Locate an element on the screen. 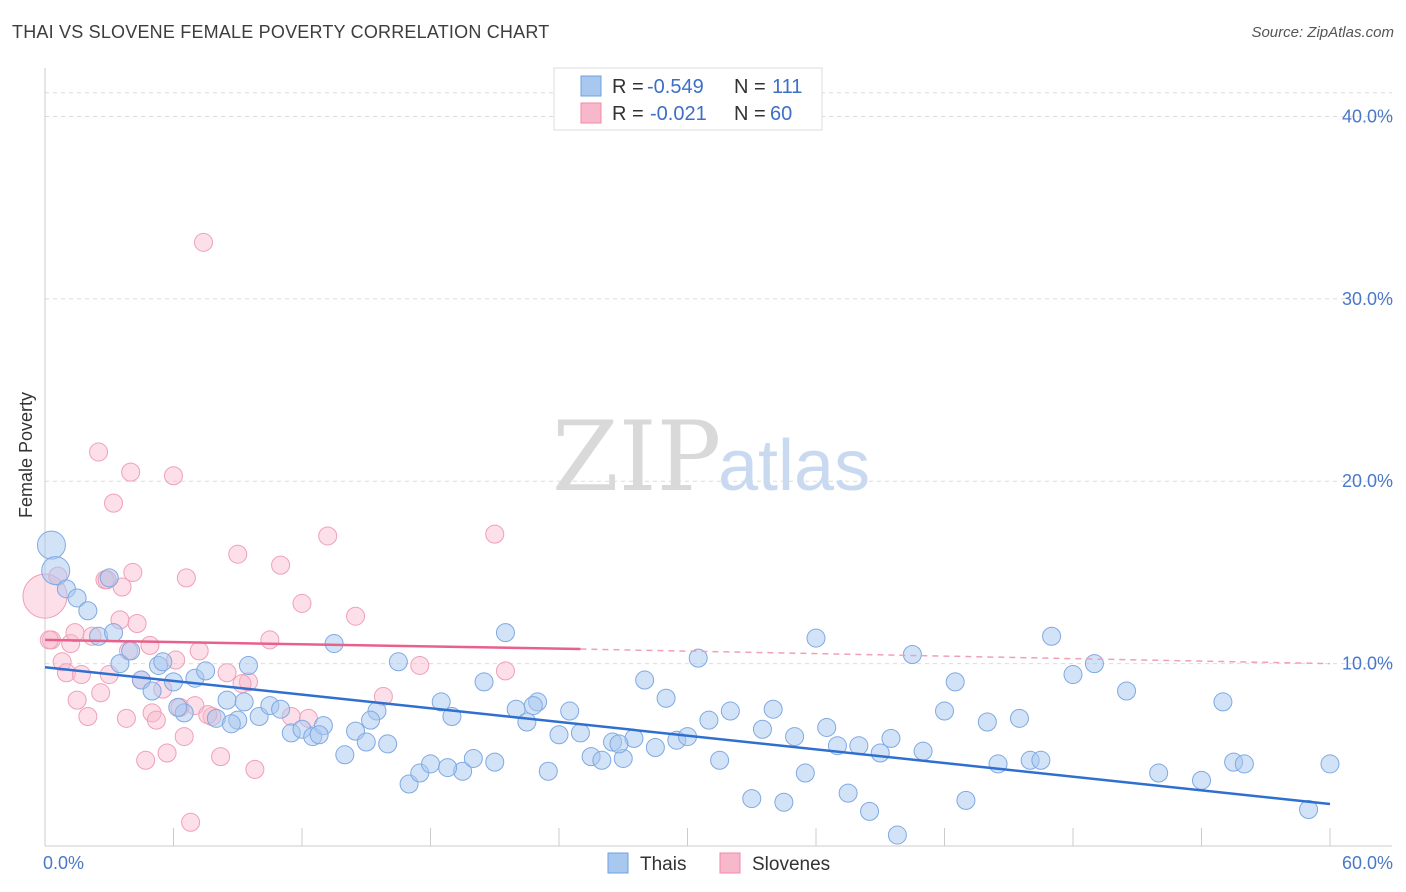 This screenshot has height=892, width=1406. y-axis-label: Female Poverty is located at coordinates (26, 455).